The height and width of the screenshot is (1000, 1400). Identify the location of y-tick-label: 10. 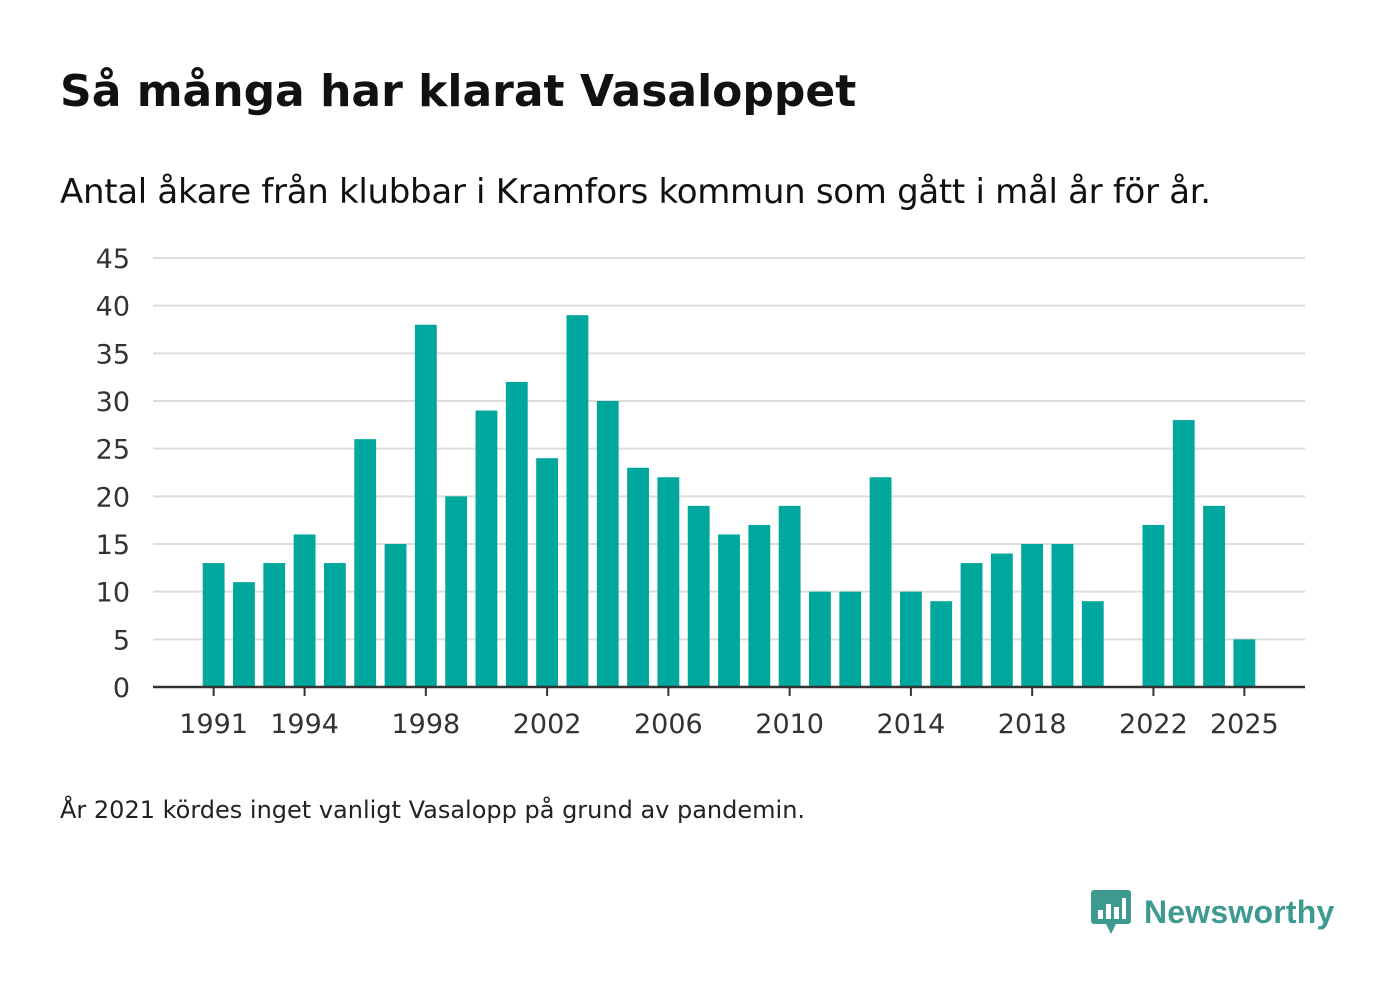
(113, 593).